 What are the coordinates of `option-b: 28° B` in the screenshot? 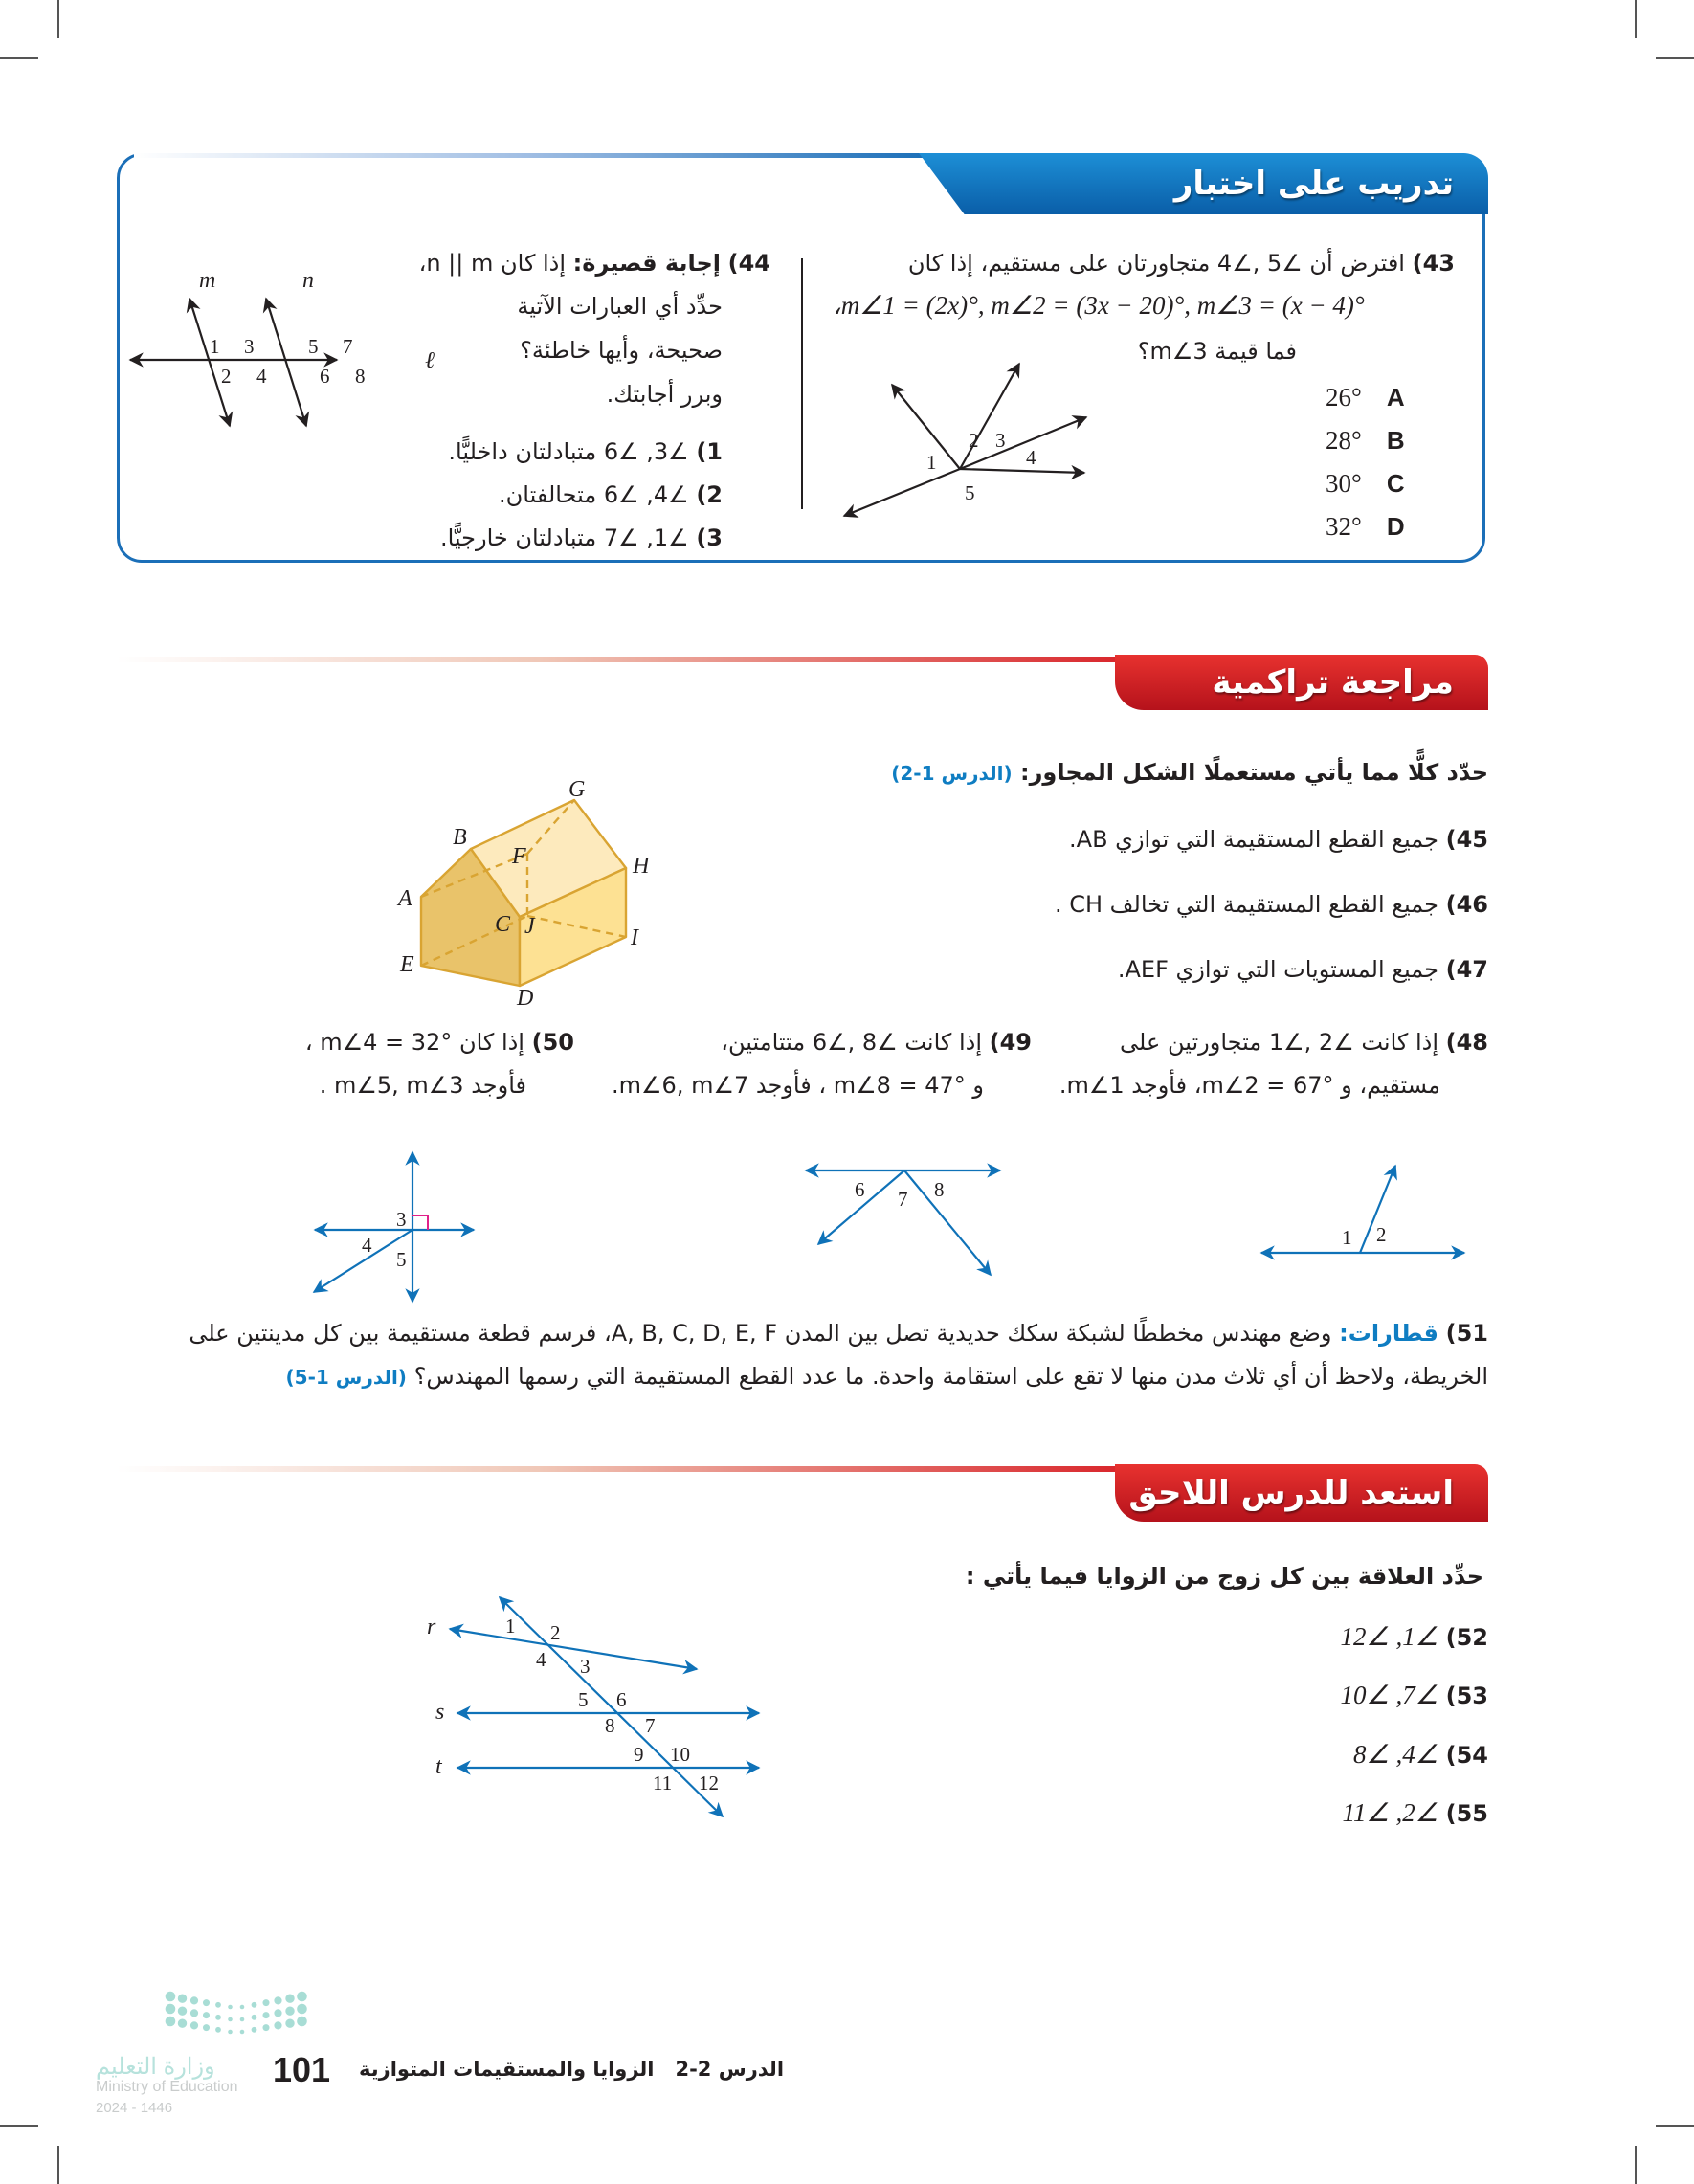 It's located at (1388, 441).